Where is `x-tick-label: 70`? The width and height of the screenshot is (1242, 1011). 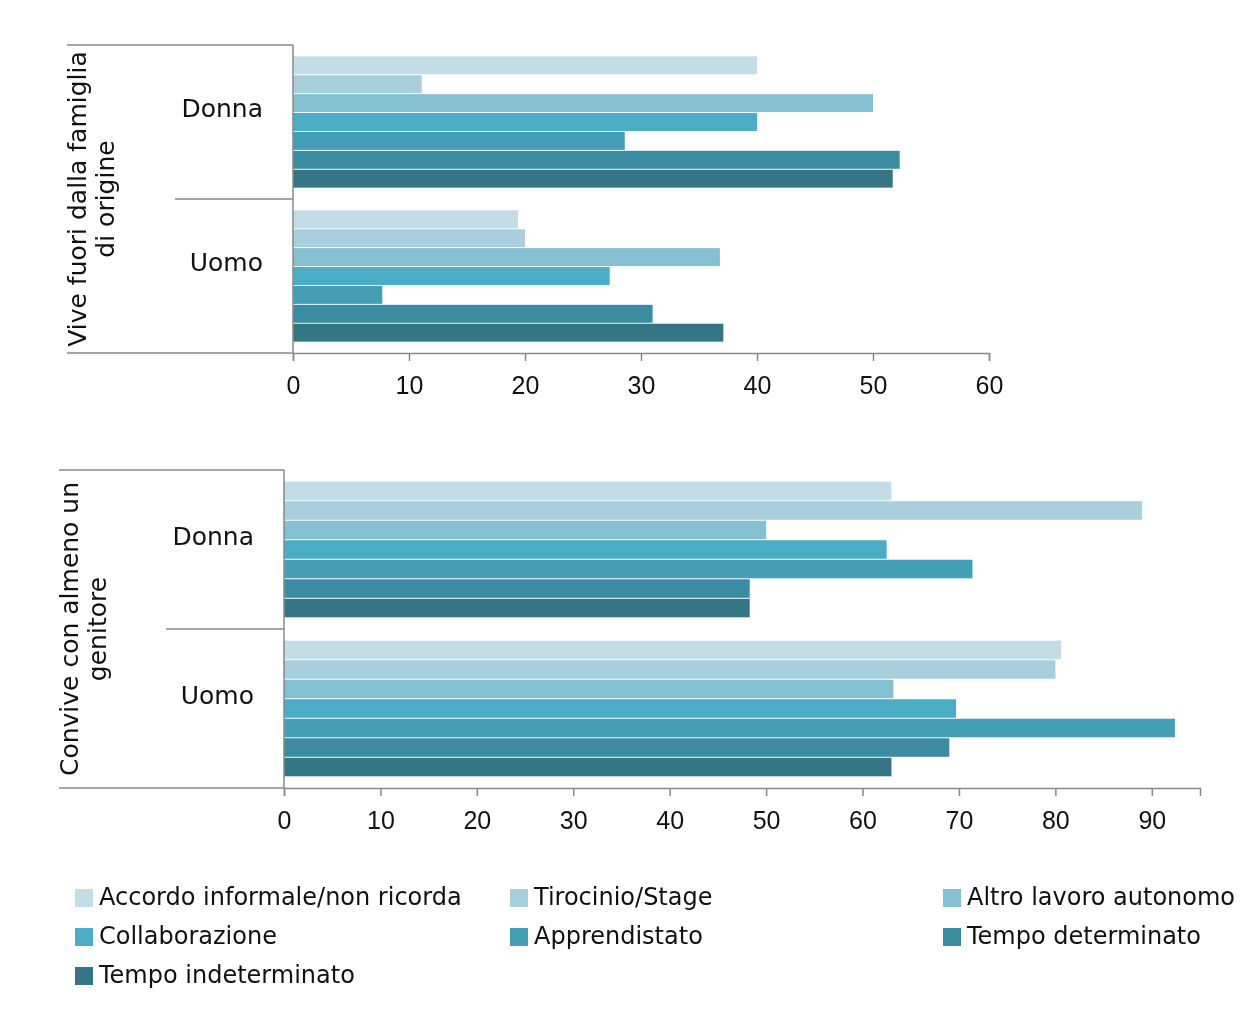
x-tick-label: 70 is located at coordinates (959, 820).